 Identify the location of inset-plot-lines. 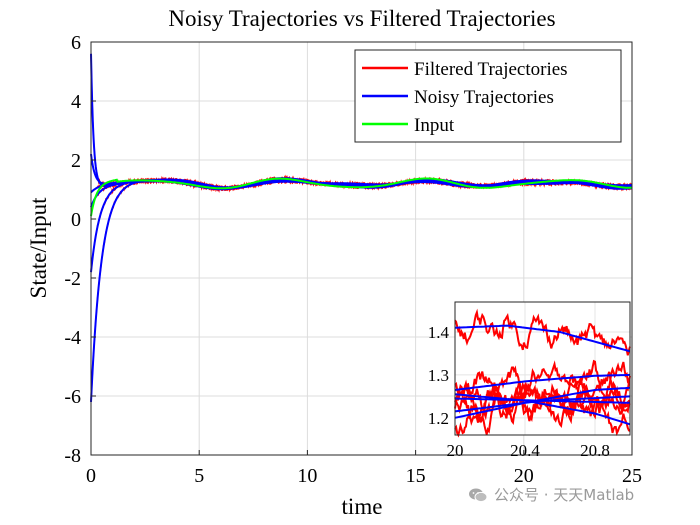
(542, 373).